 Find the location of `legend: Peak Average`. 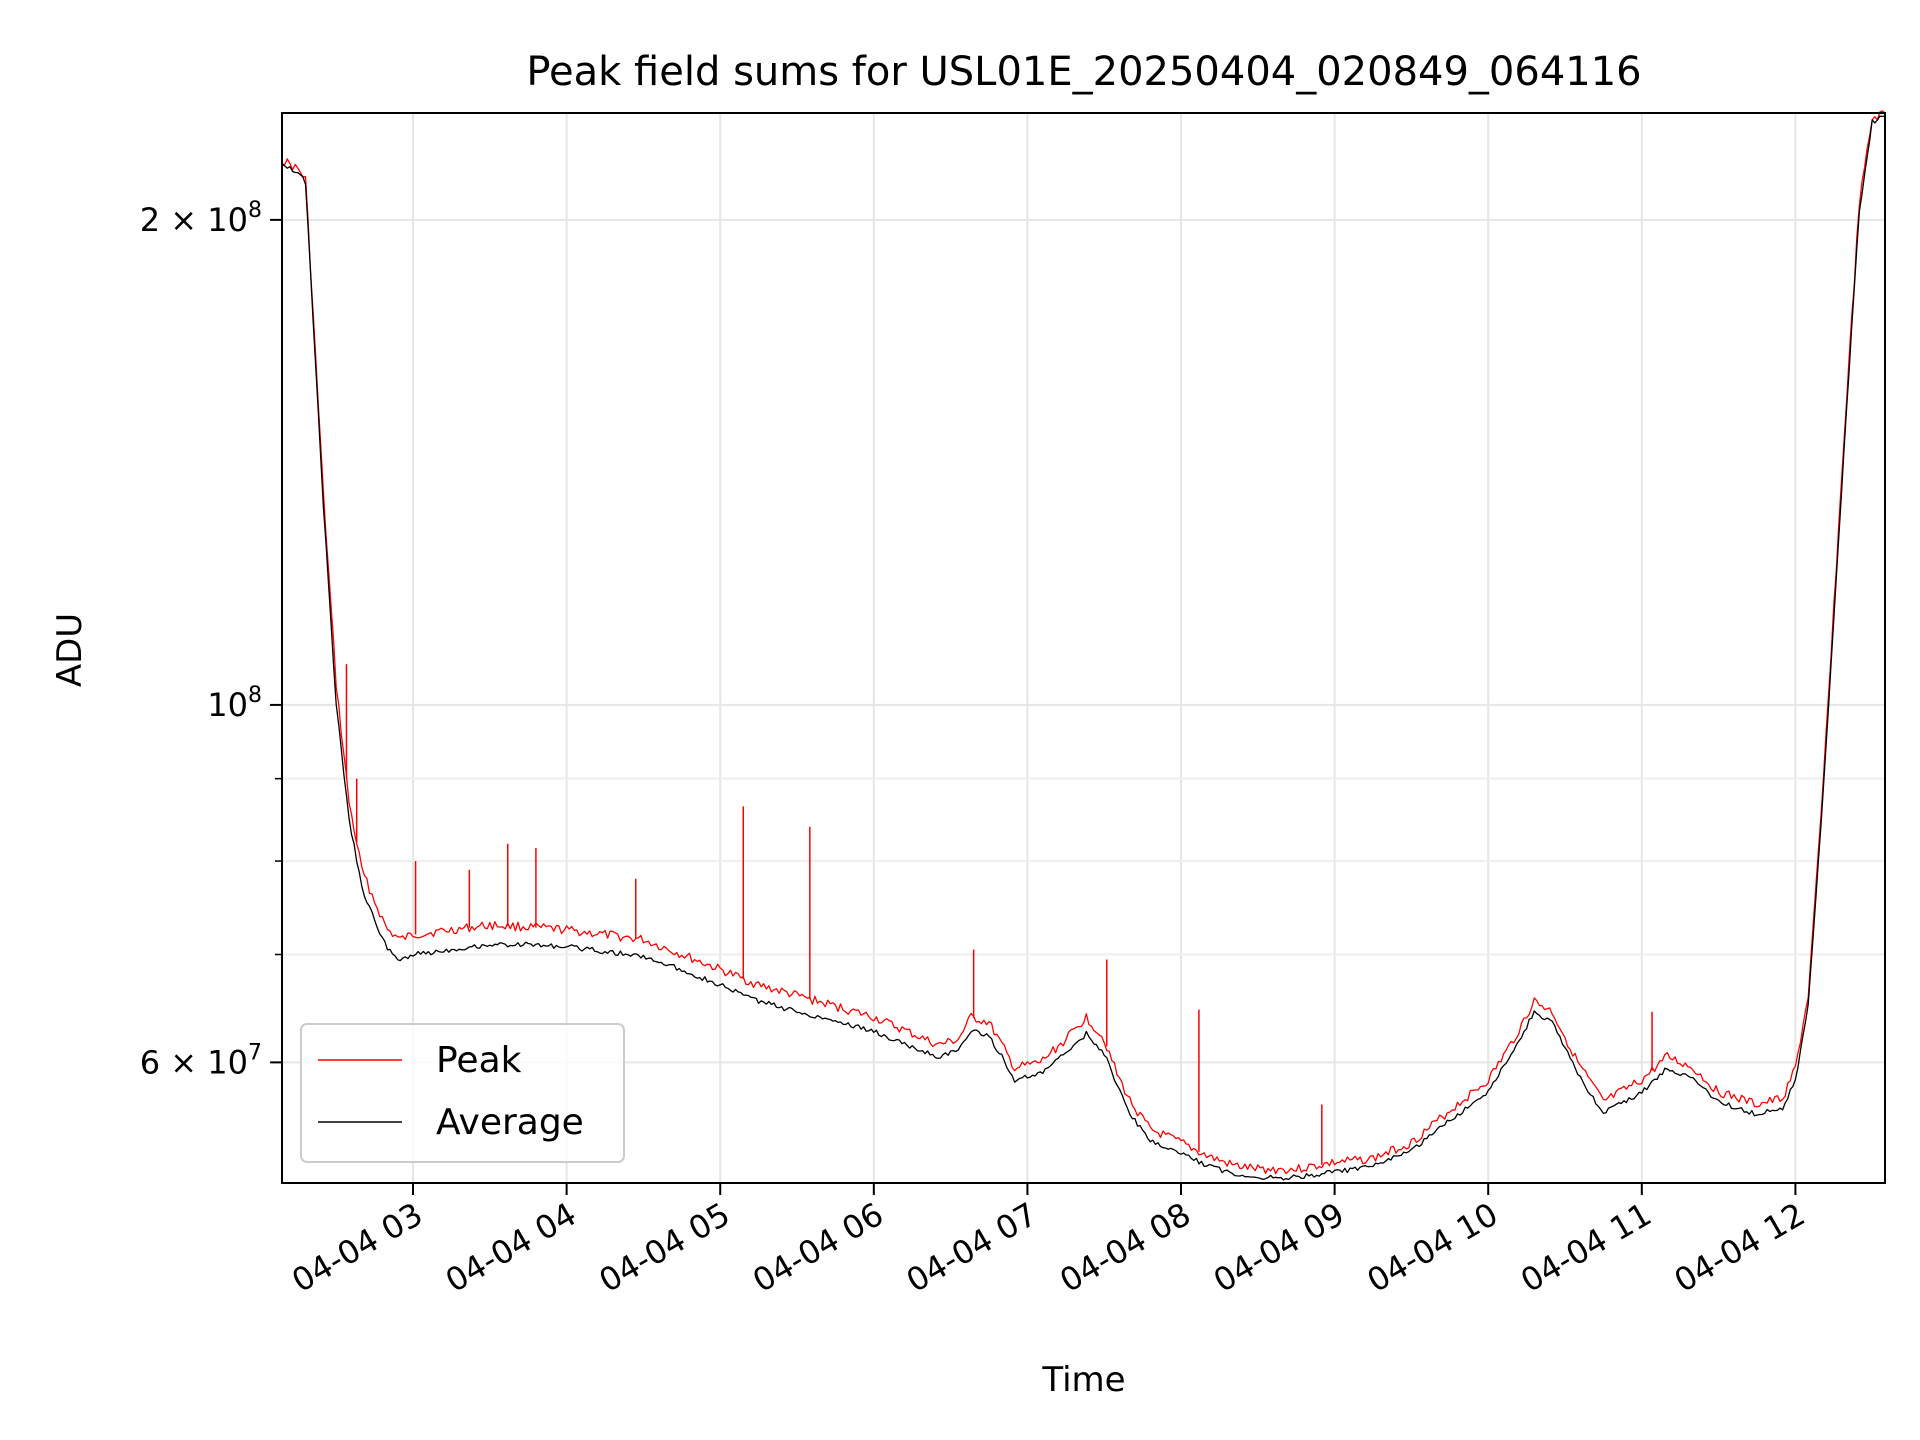

legend: Peak Average is located at coordinates (462, 1093).